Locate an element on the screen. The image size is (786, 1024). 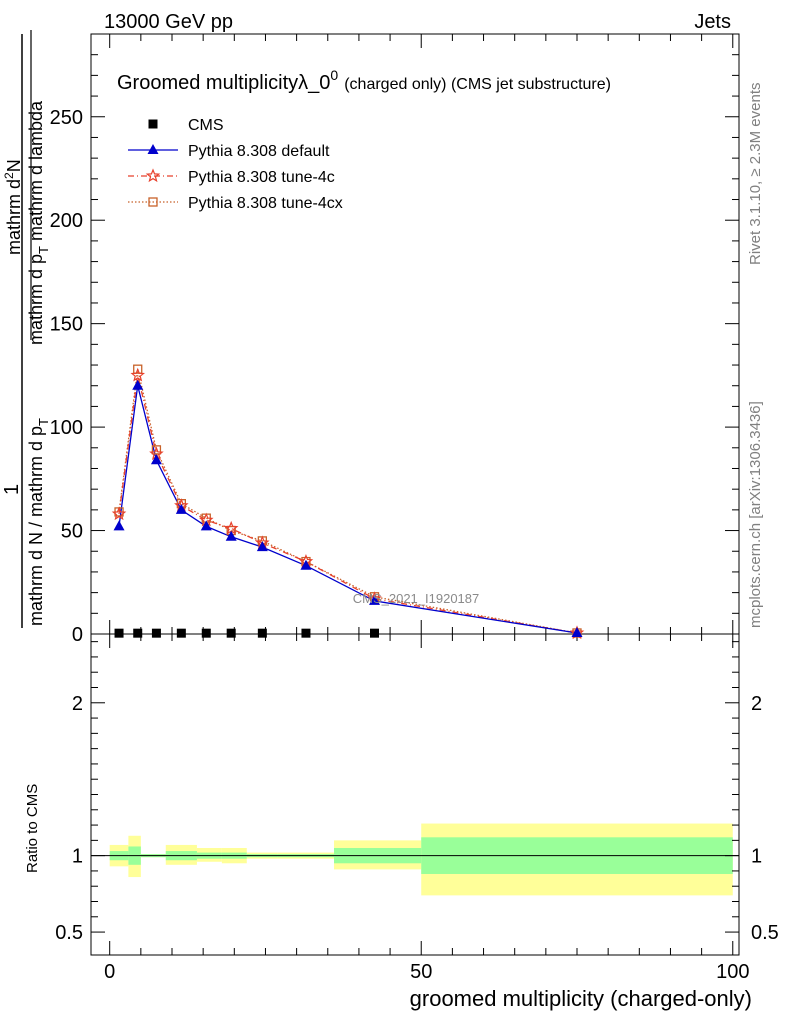
legend-label: Pythia 8.308 tune-4c is located at coordinates (261, 177).